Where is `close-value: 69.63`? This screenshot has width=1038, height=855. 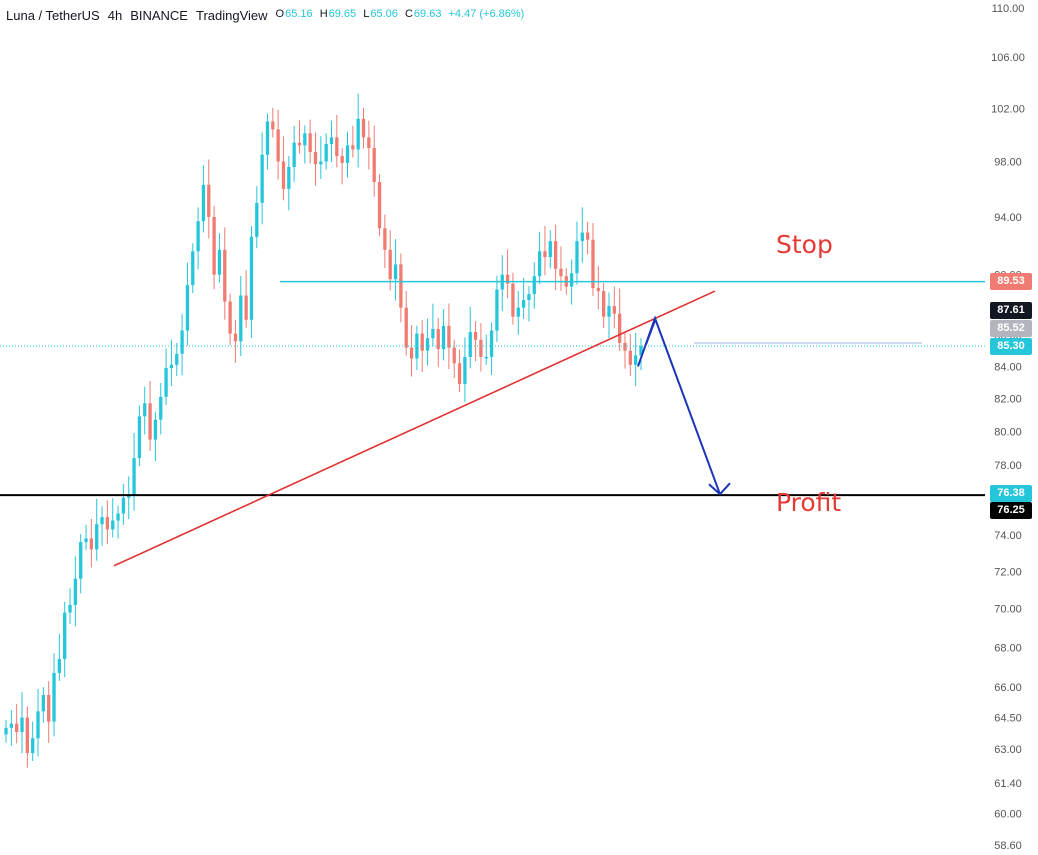 close-value: 69.63 is located at coordinates (427, 14).